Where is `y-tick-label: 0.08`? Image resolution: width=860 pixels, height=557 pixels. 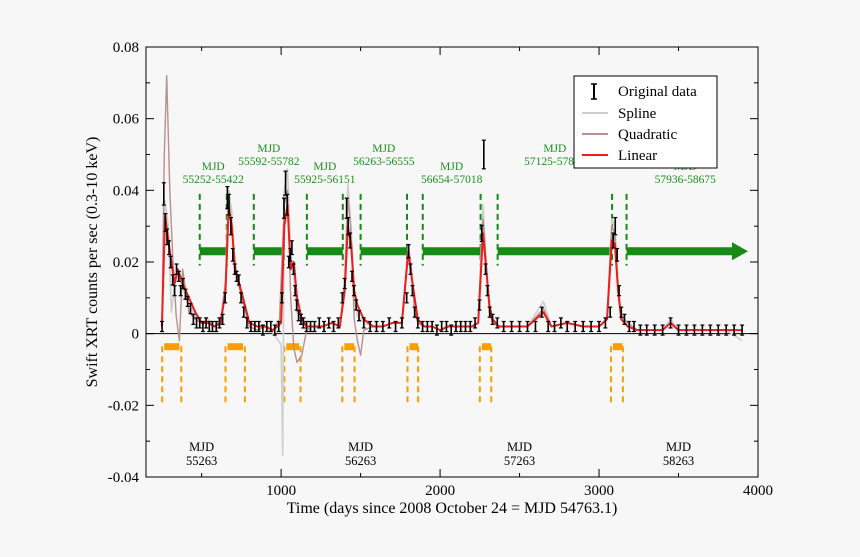
y-tick-label: 0.08 is located at coordinates (126, 48).